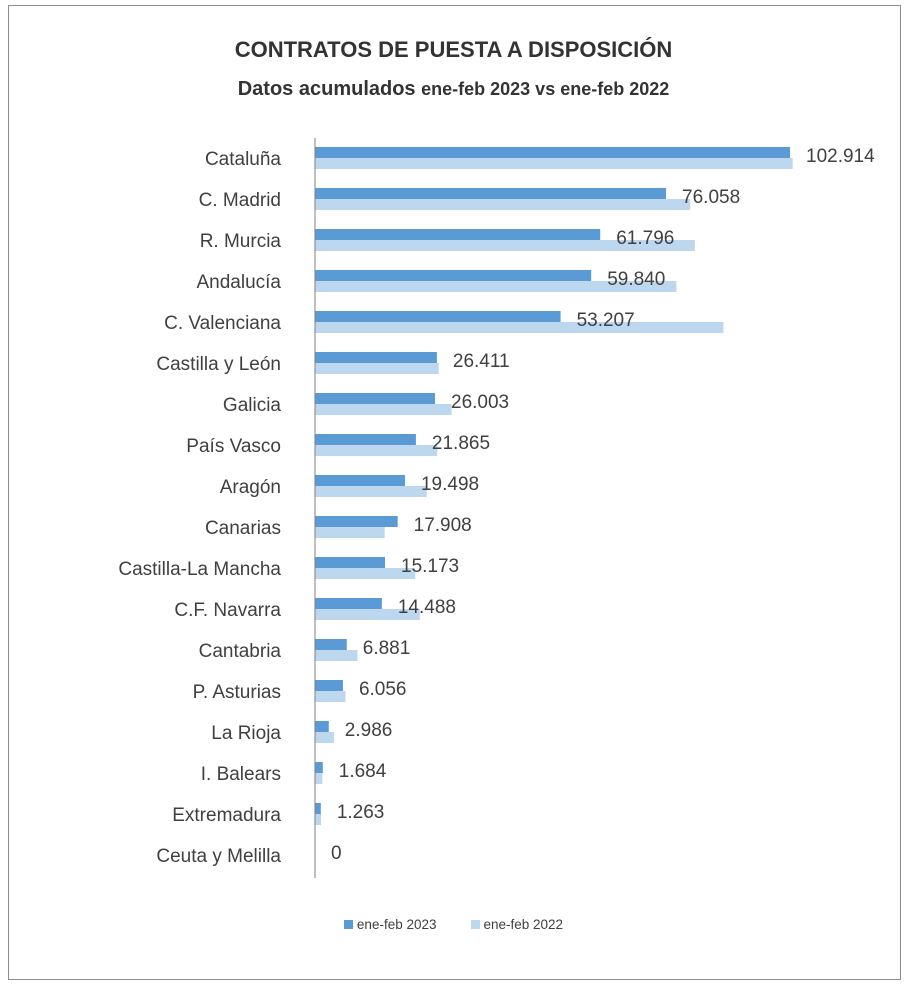 The width and height of the screenshot is (907, 984). Describe the element at coordinates (227, 610) in the screenshot. I see `category-label: C.F. Navarra` at that location.